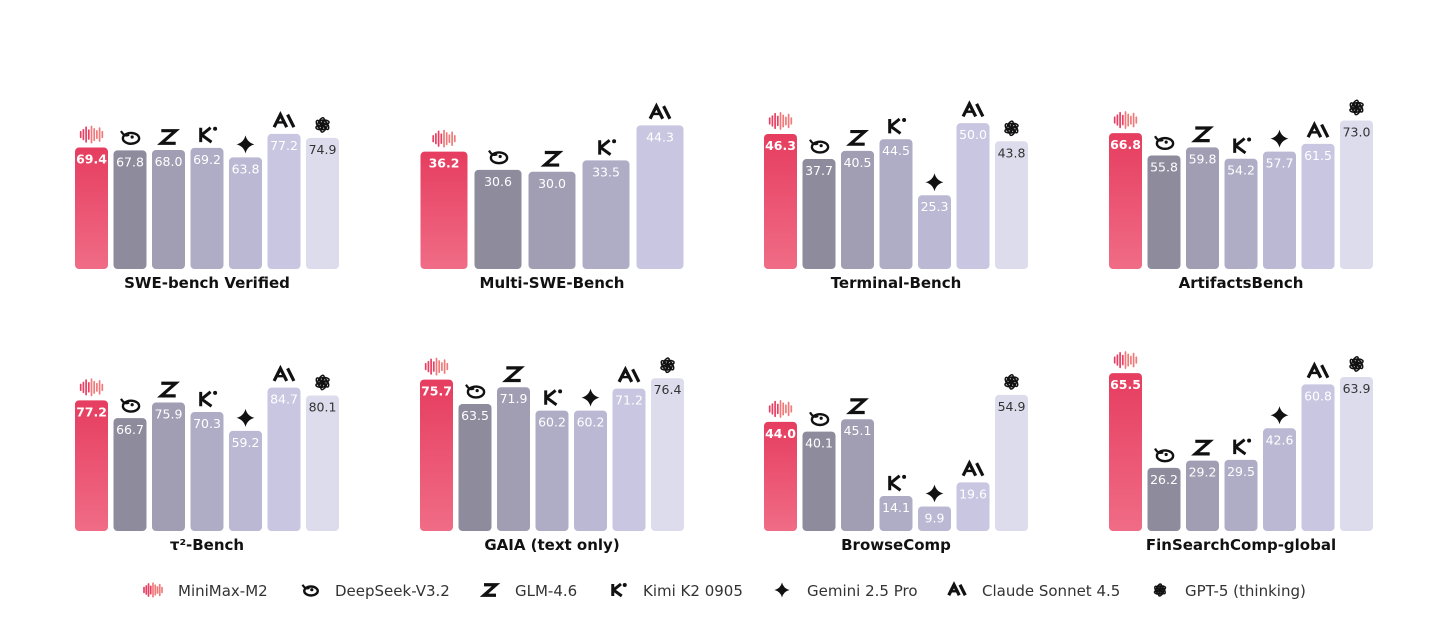 This screenshot has height=635, width=1456. I want to click on legend-item-minimax: MiniMax-M2, so click(205, 591).